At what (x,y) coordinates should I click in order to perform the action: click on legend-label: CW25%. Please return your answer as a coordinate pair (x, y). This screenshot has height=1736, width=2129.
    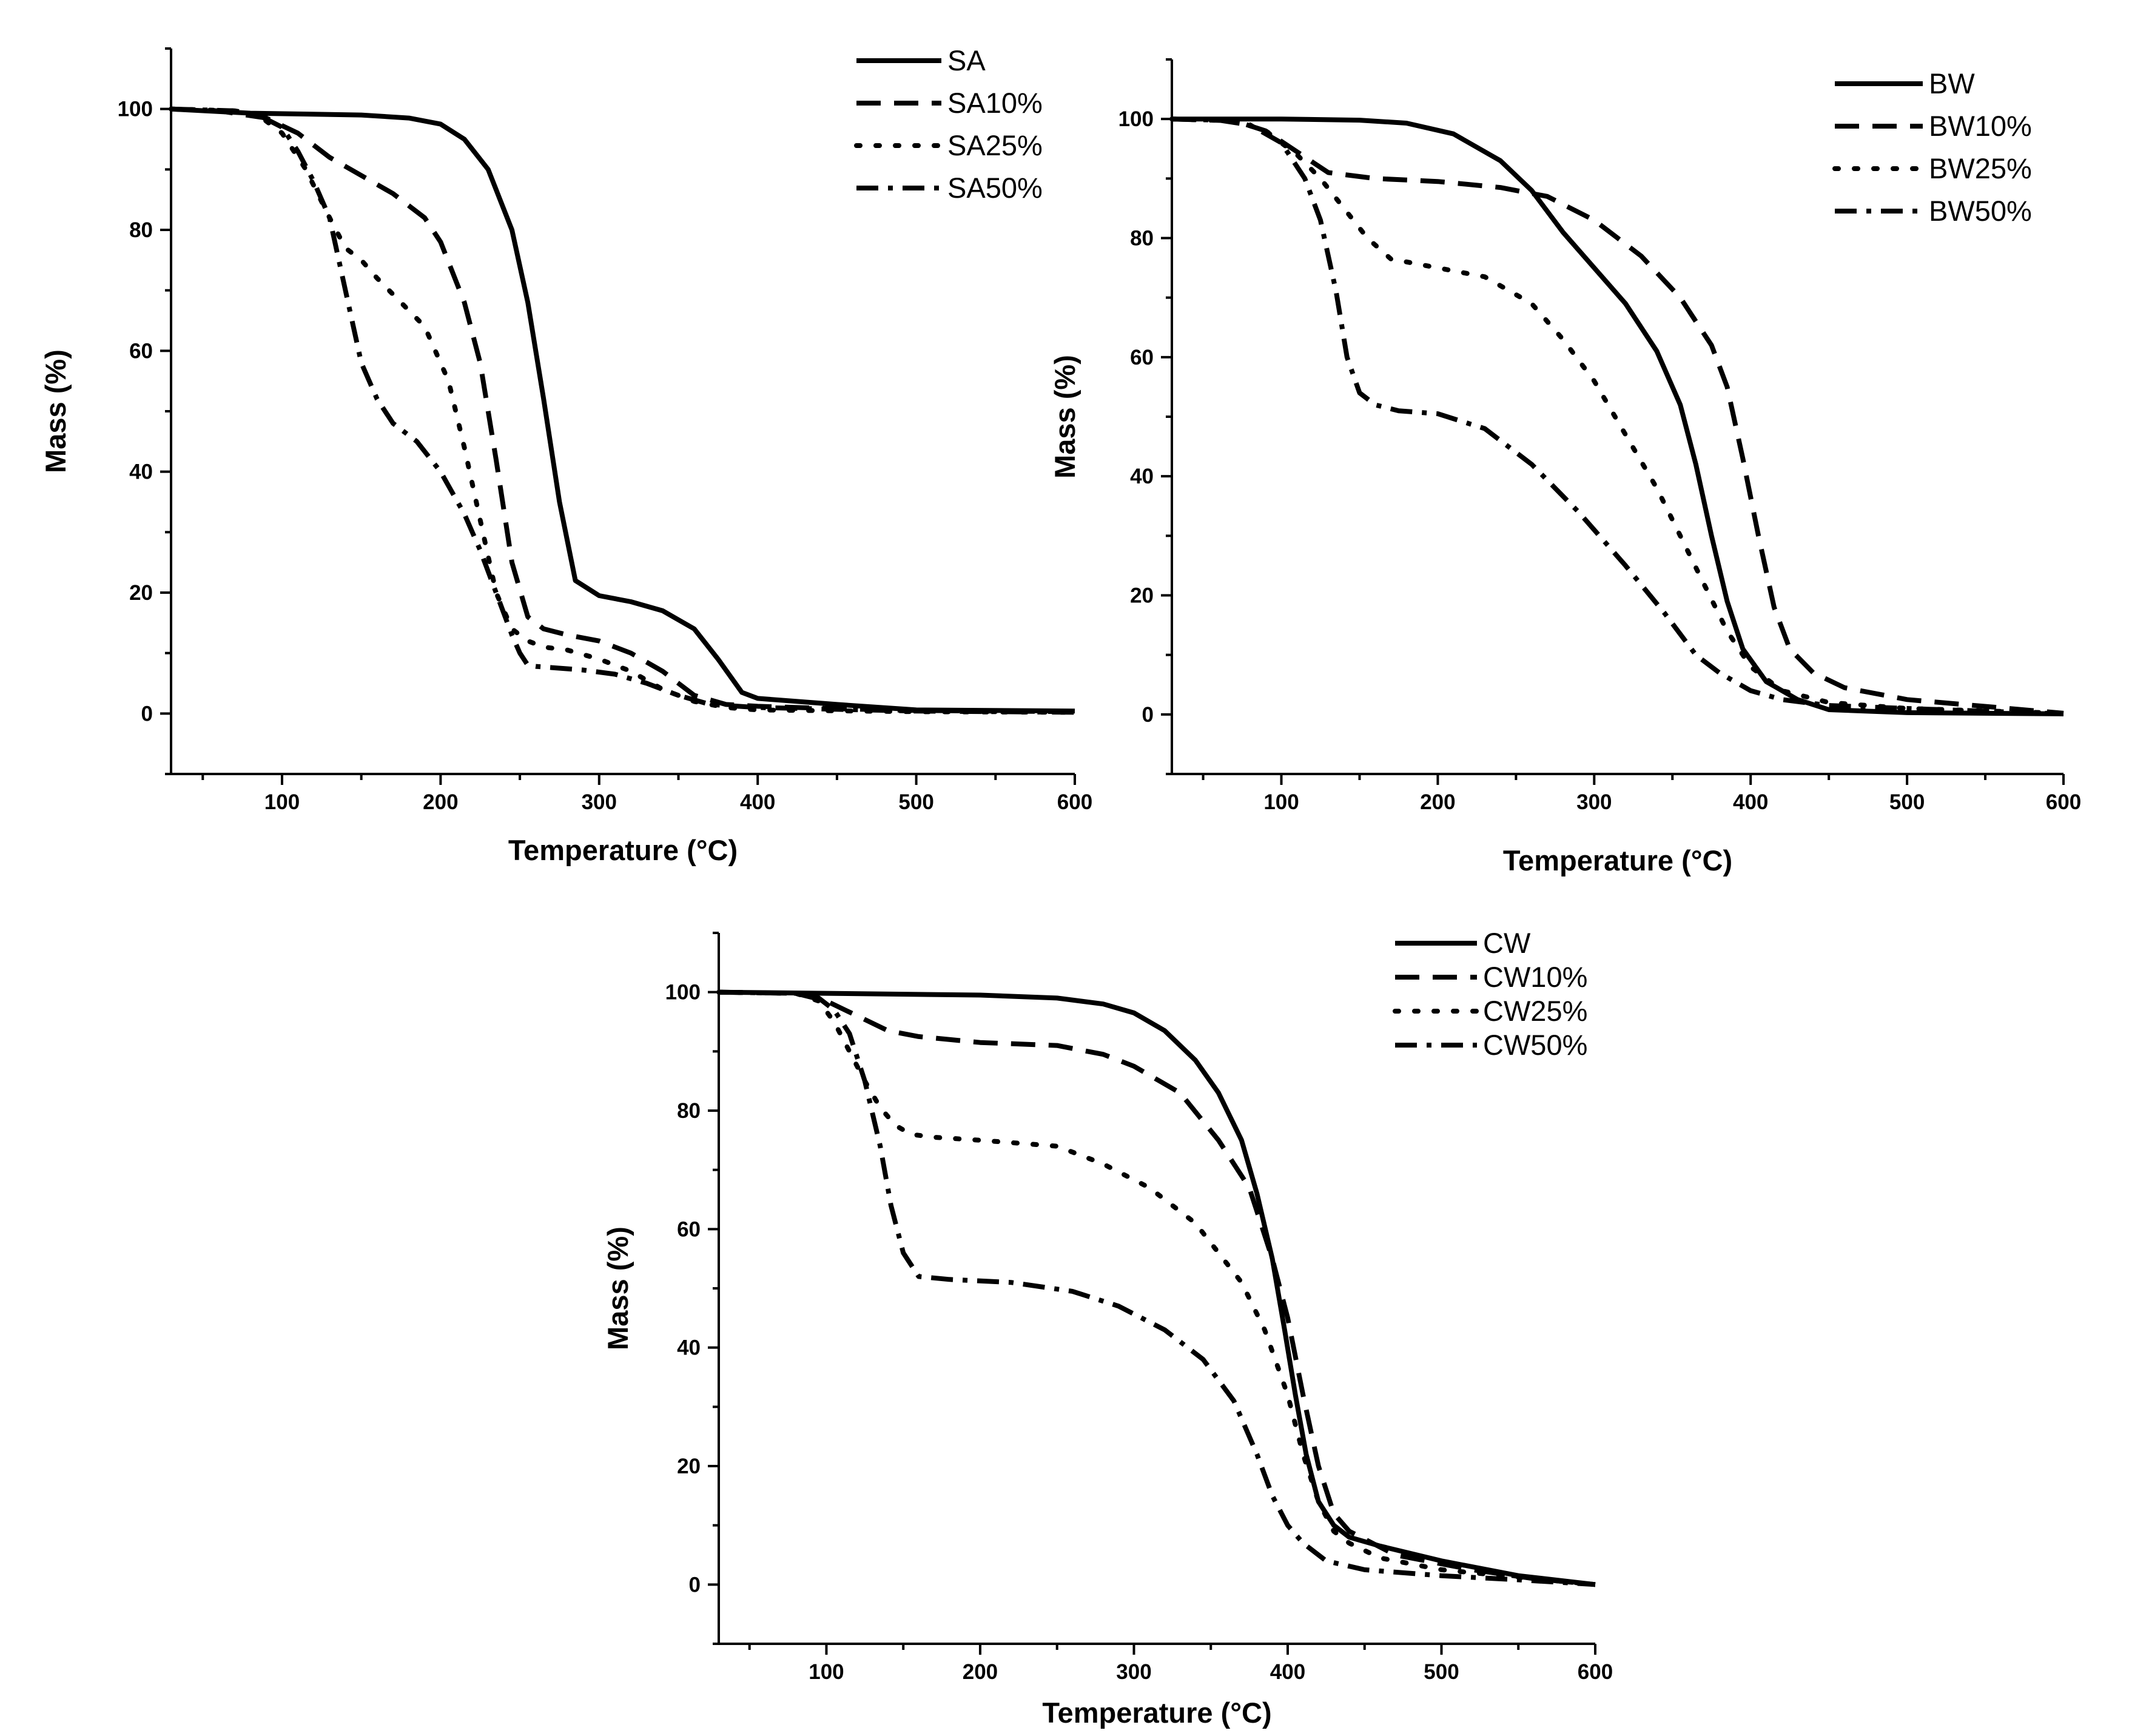
    Looking at the image, I should click on (1535, 1011).